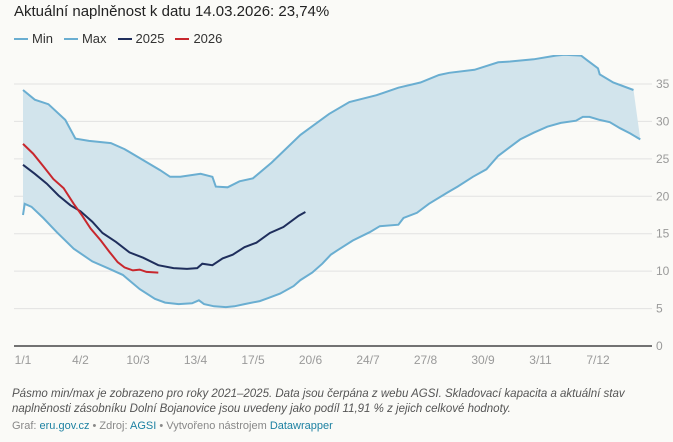 The image size is (673, 442). What do you see at coordinates (21, 38) in the screenshot?
I see `legend-swatch-min` at bounding box center [21, 38].